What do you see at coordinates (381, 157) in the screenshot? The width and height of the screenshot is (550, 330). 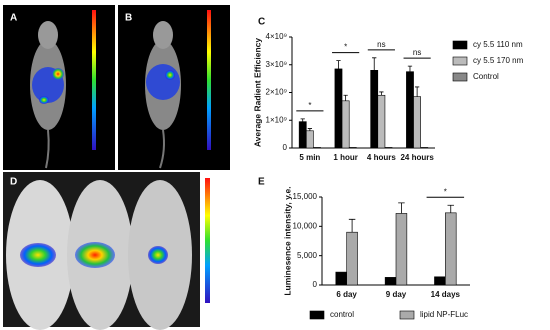 I see `x-tick-label: 4 hours` at bounding box center [381, 157].